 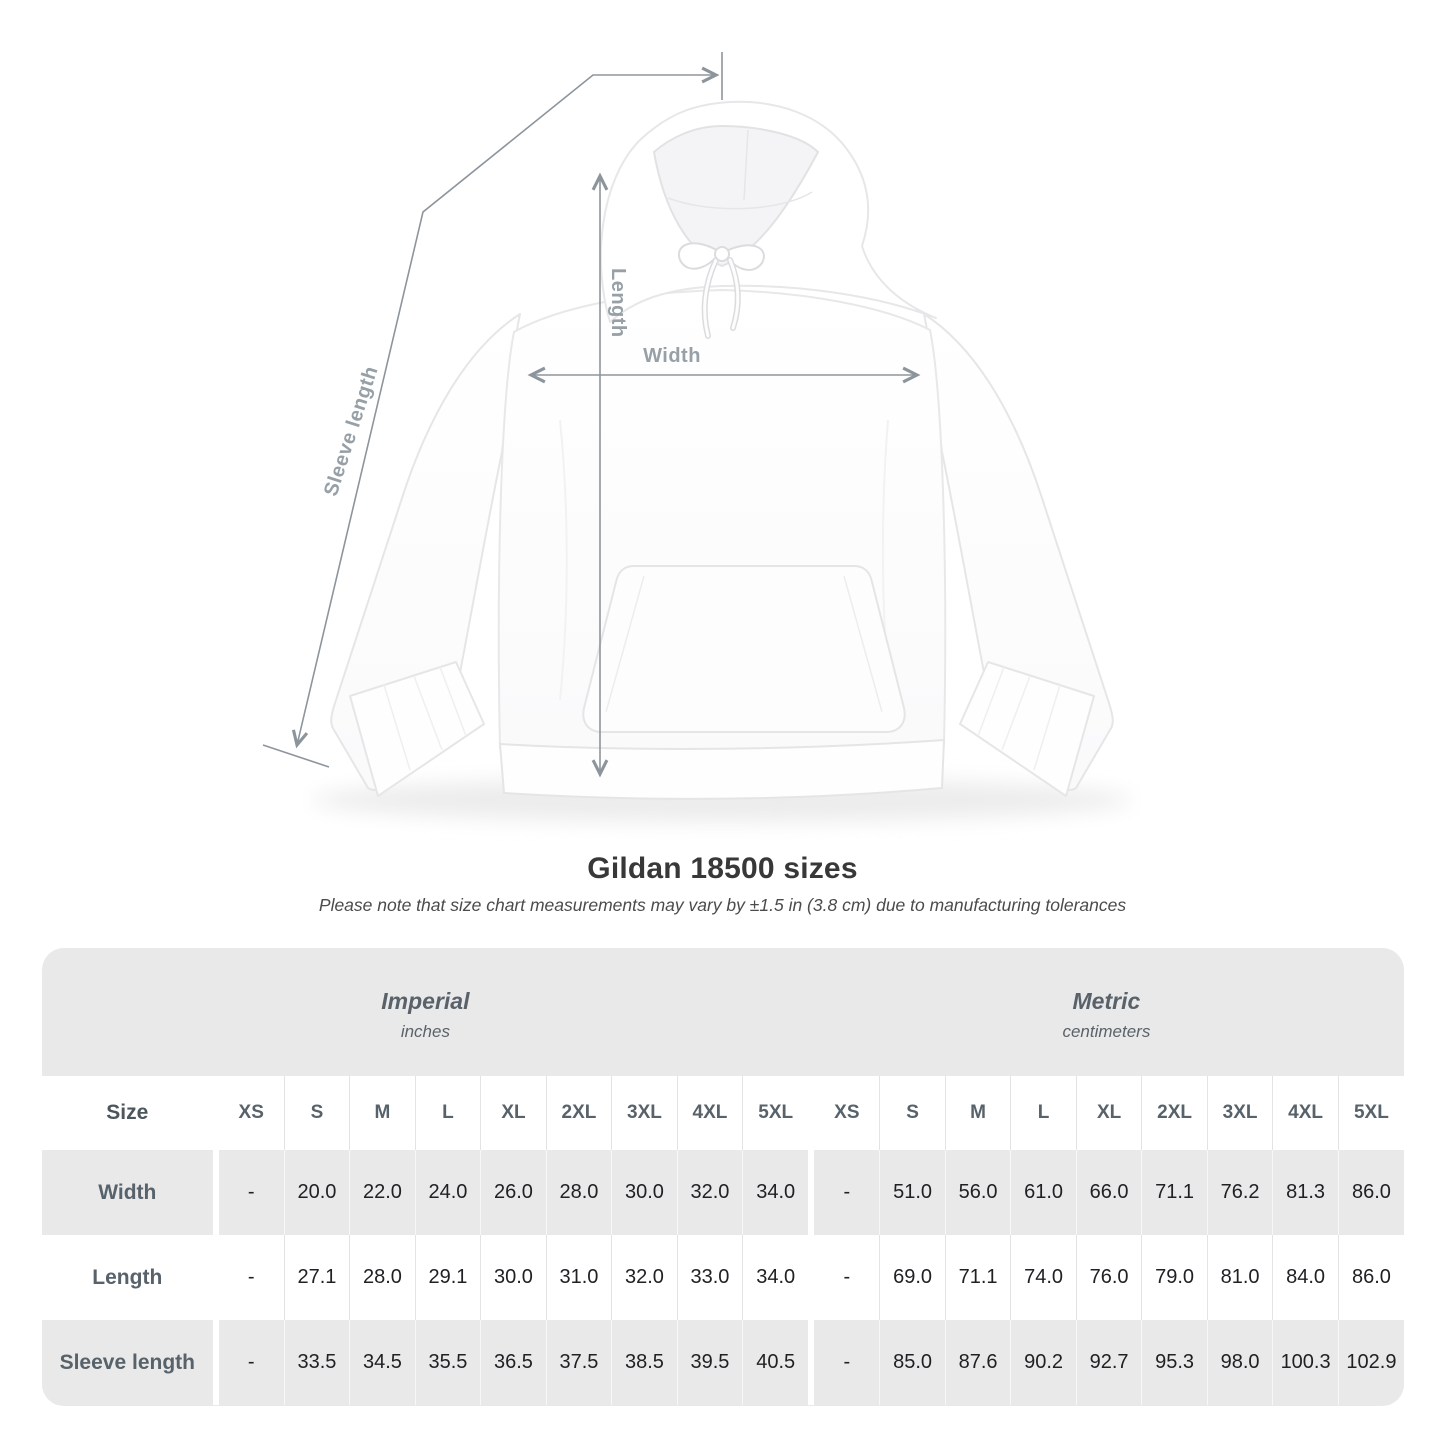 I want to click on table-cell: 34.5, so click(x=382, y=1362).